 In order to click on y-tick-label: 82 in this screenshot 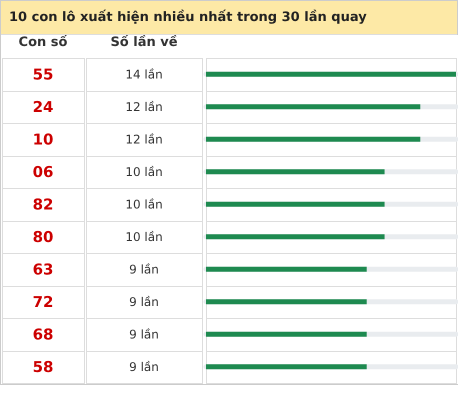, I will do `click(43, 204)`.